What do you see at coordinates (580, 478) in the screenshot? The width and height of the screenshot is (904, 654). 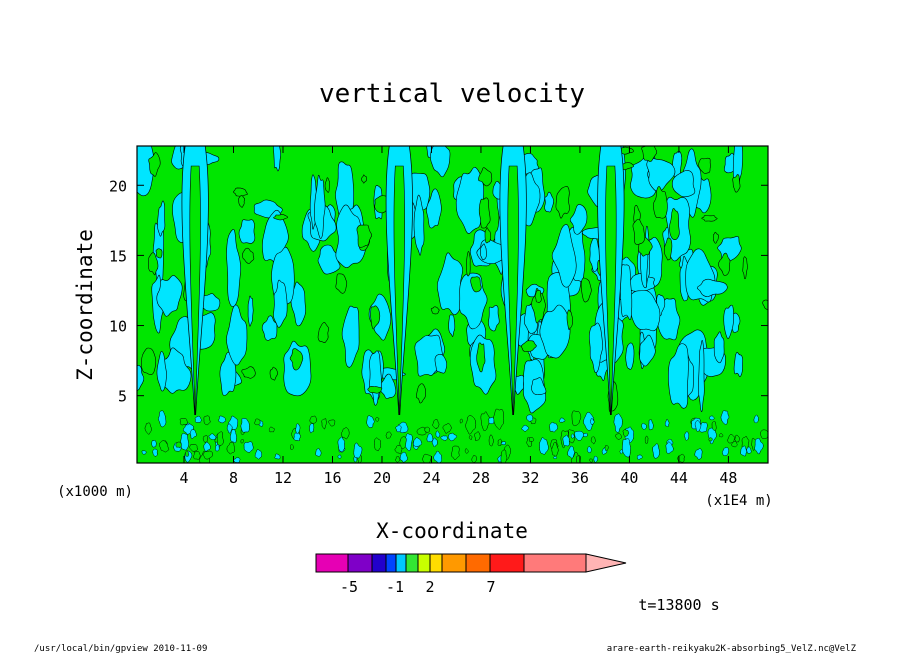 I see `x-tick-label: 36` at bounding box center [580, 478].